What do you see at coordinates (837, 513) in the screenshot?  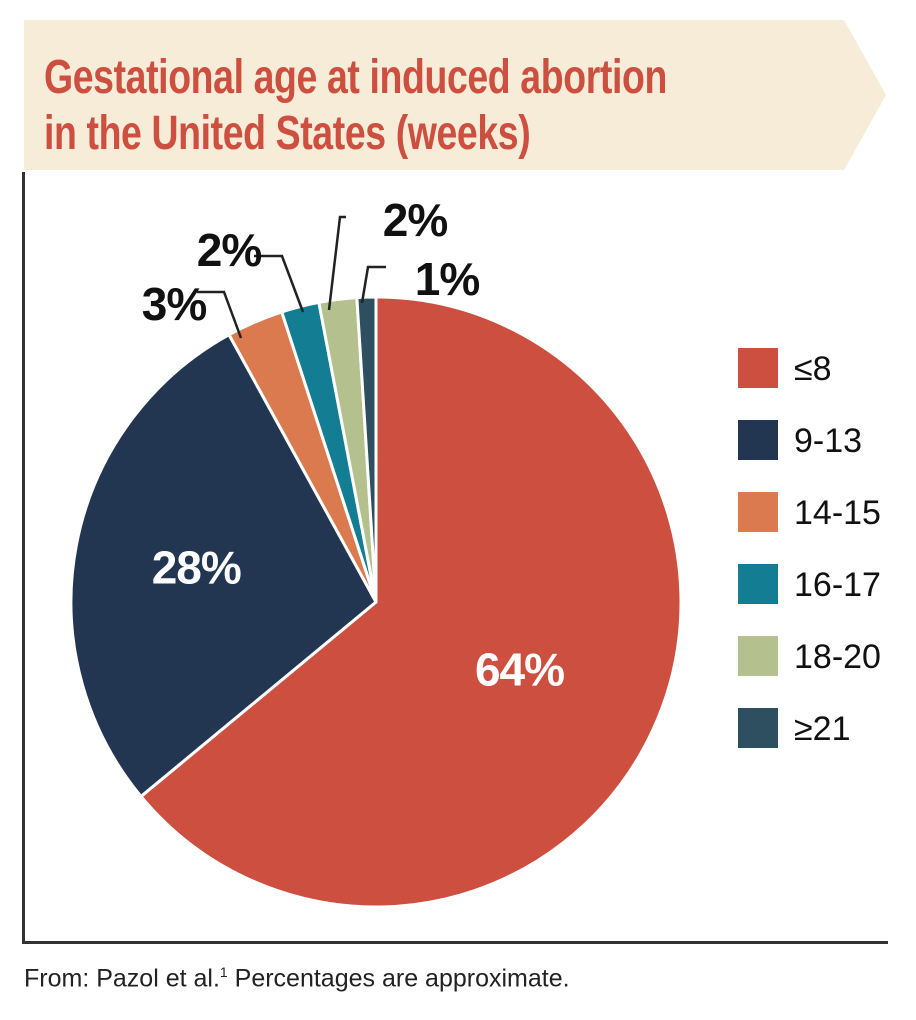 I see `legend-label-3: 14-15` at bounding box center [837, 513].